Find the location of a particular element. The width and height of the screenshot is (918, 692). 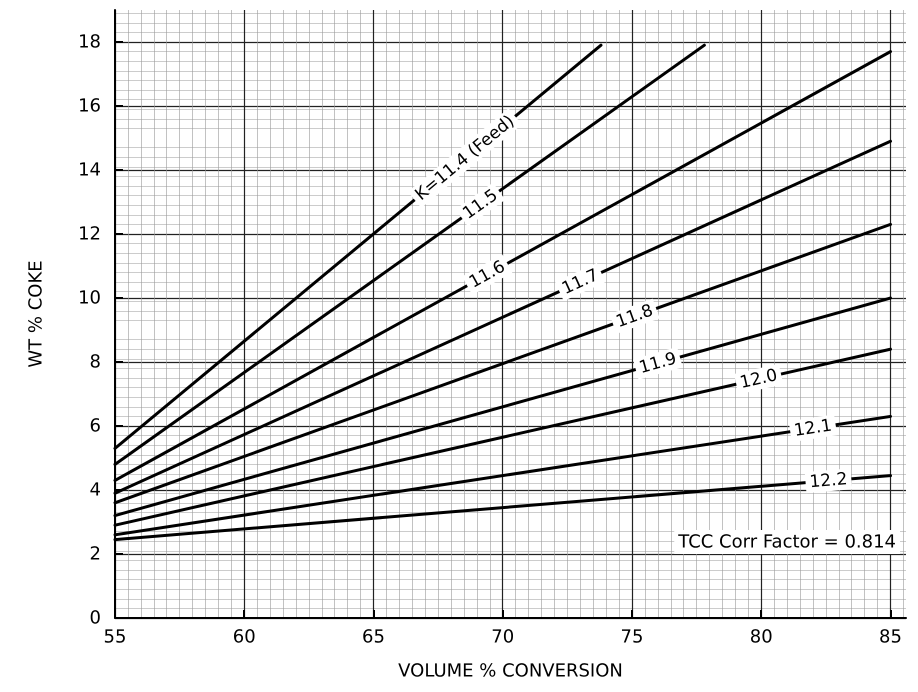

text: 11.8 is located at coordinates (634, 316).